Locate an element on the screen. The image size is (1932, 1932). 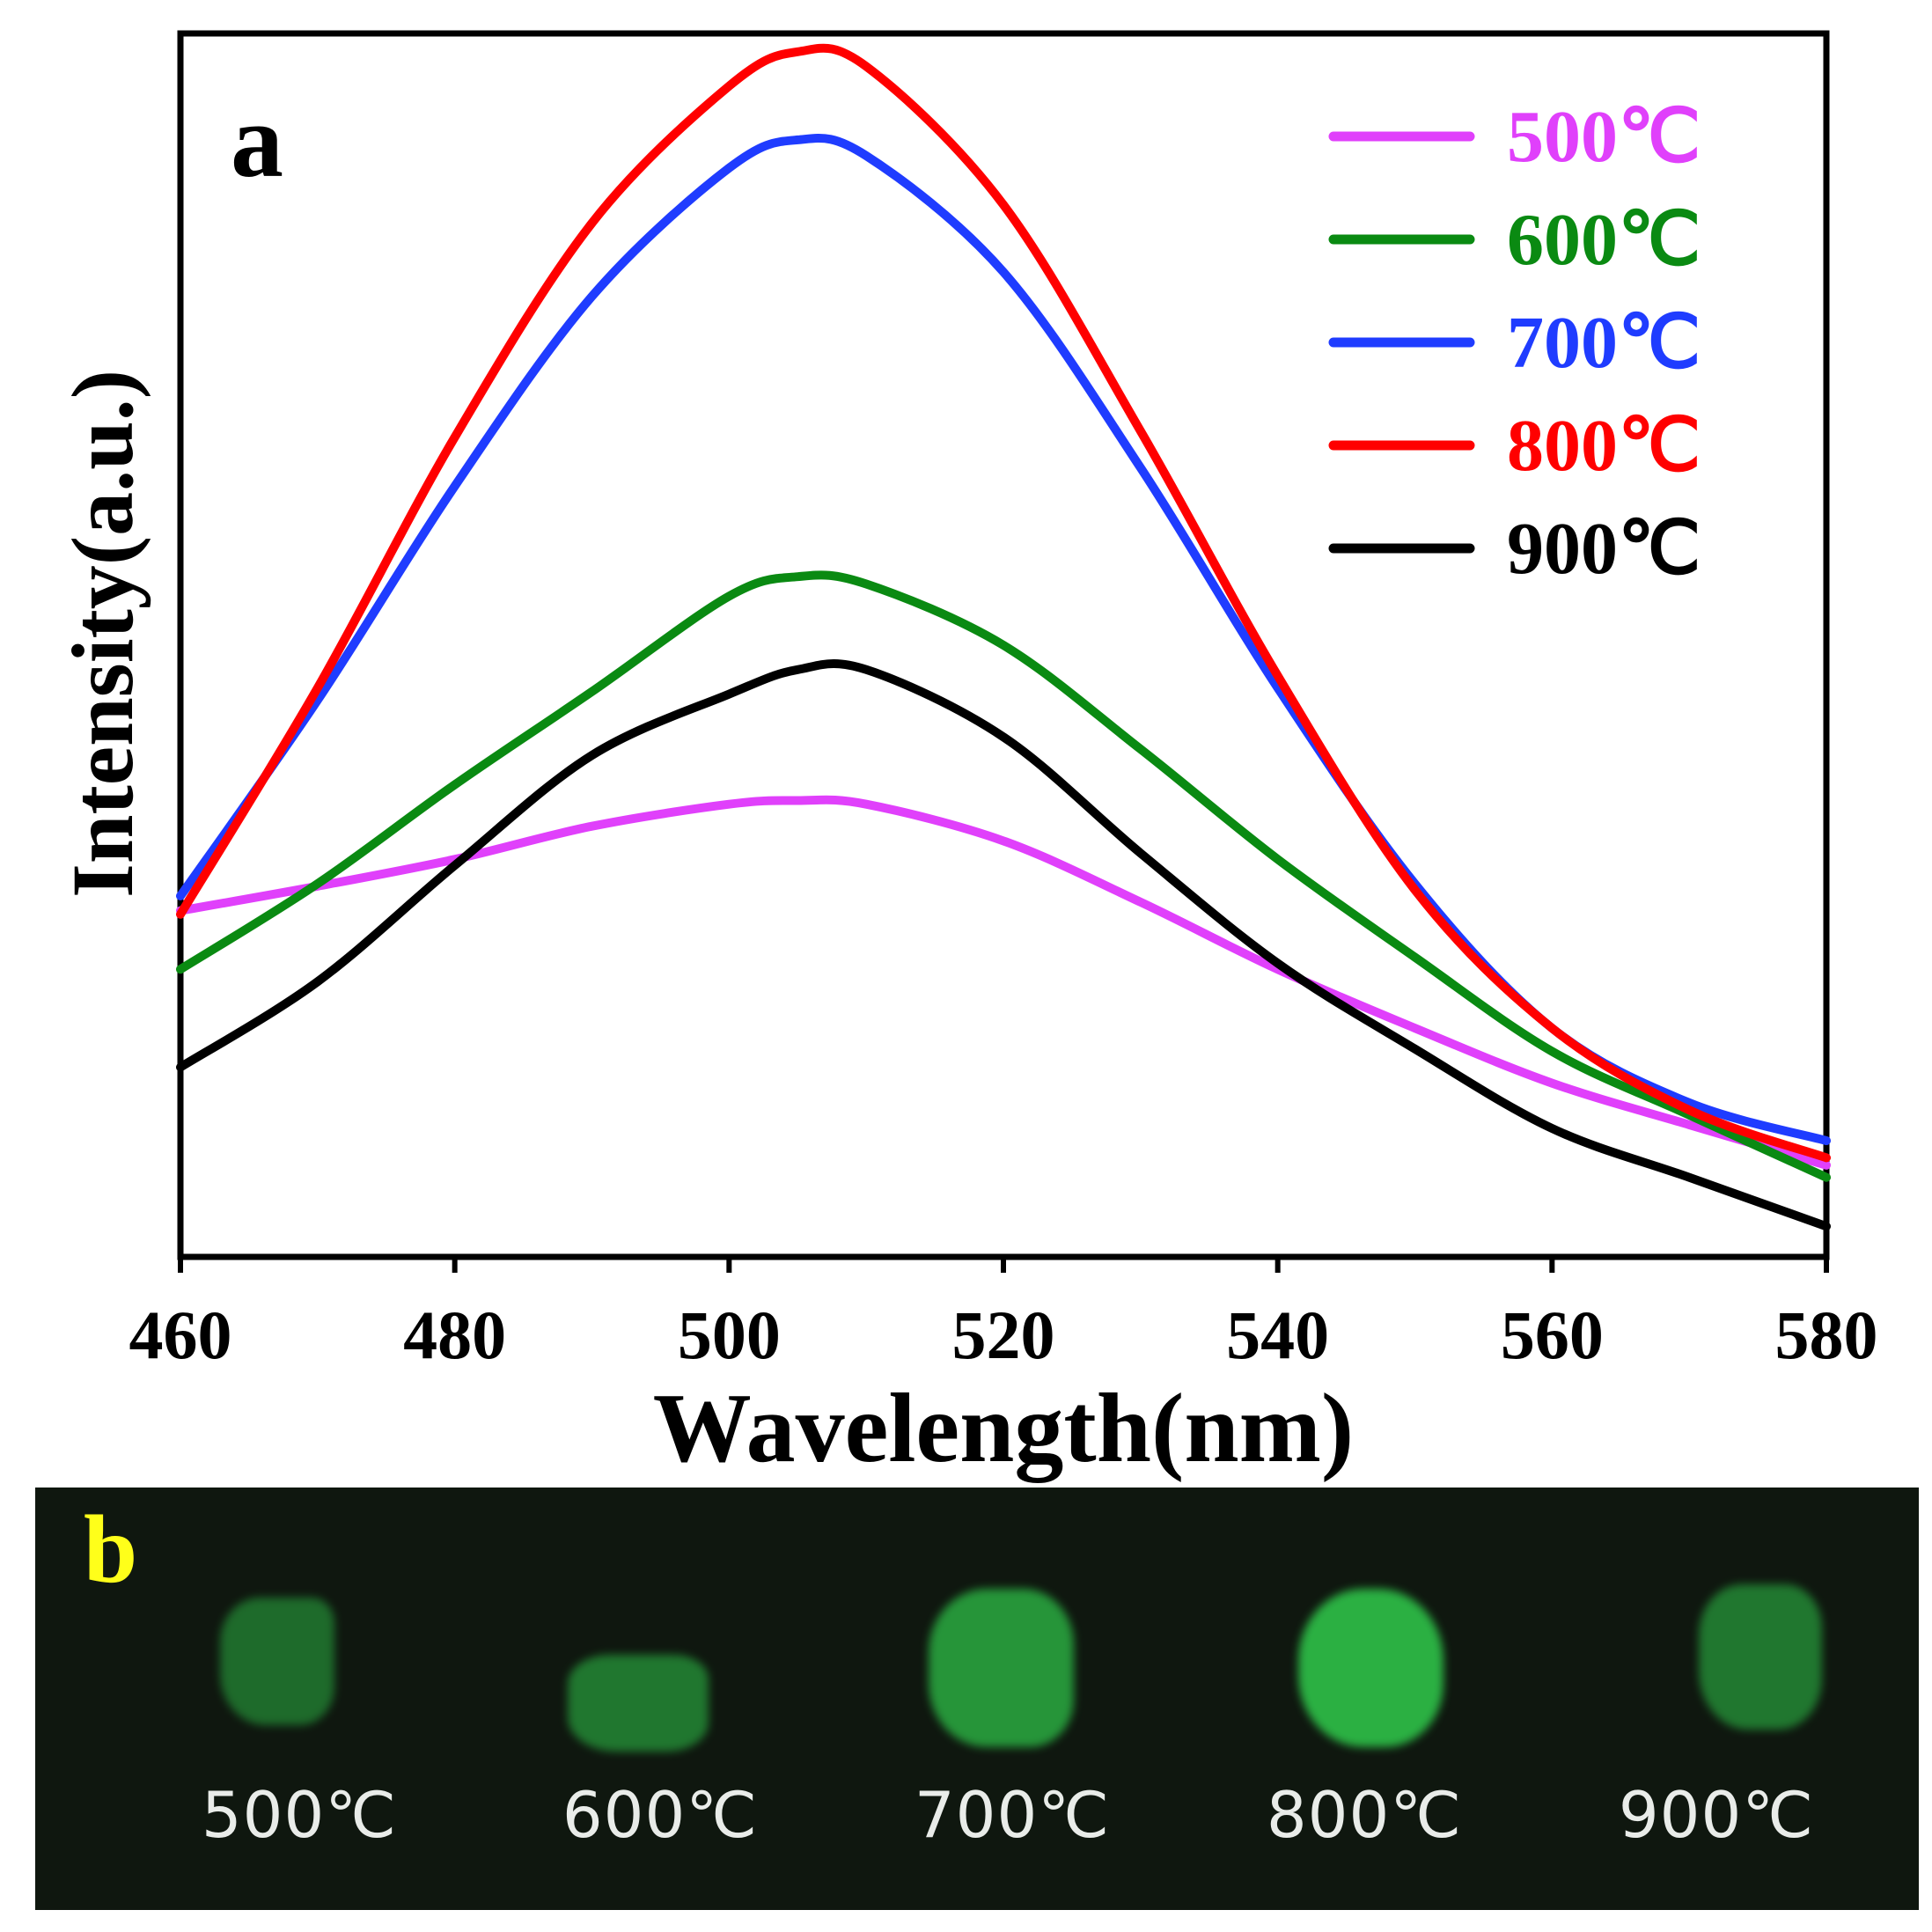
legend-label: 900℃ is located at coordinates (1604, 549).